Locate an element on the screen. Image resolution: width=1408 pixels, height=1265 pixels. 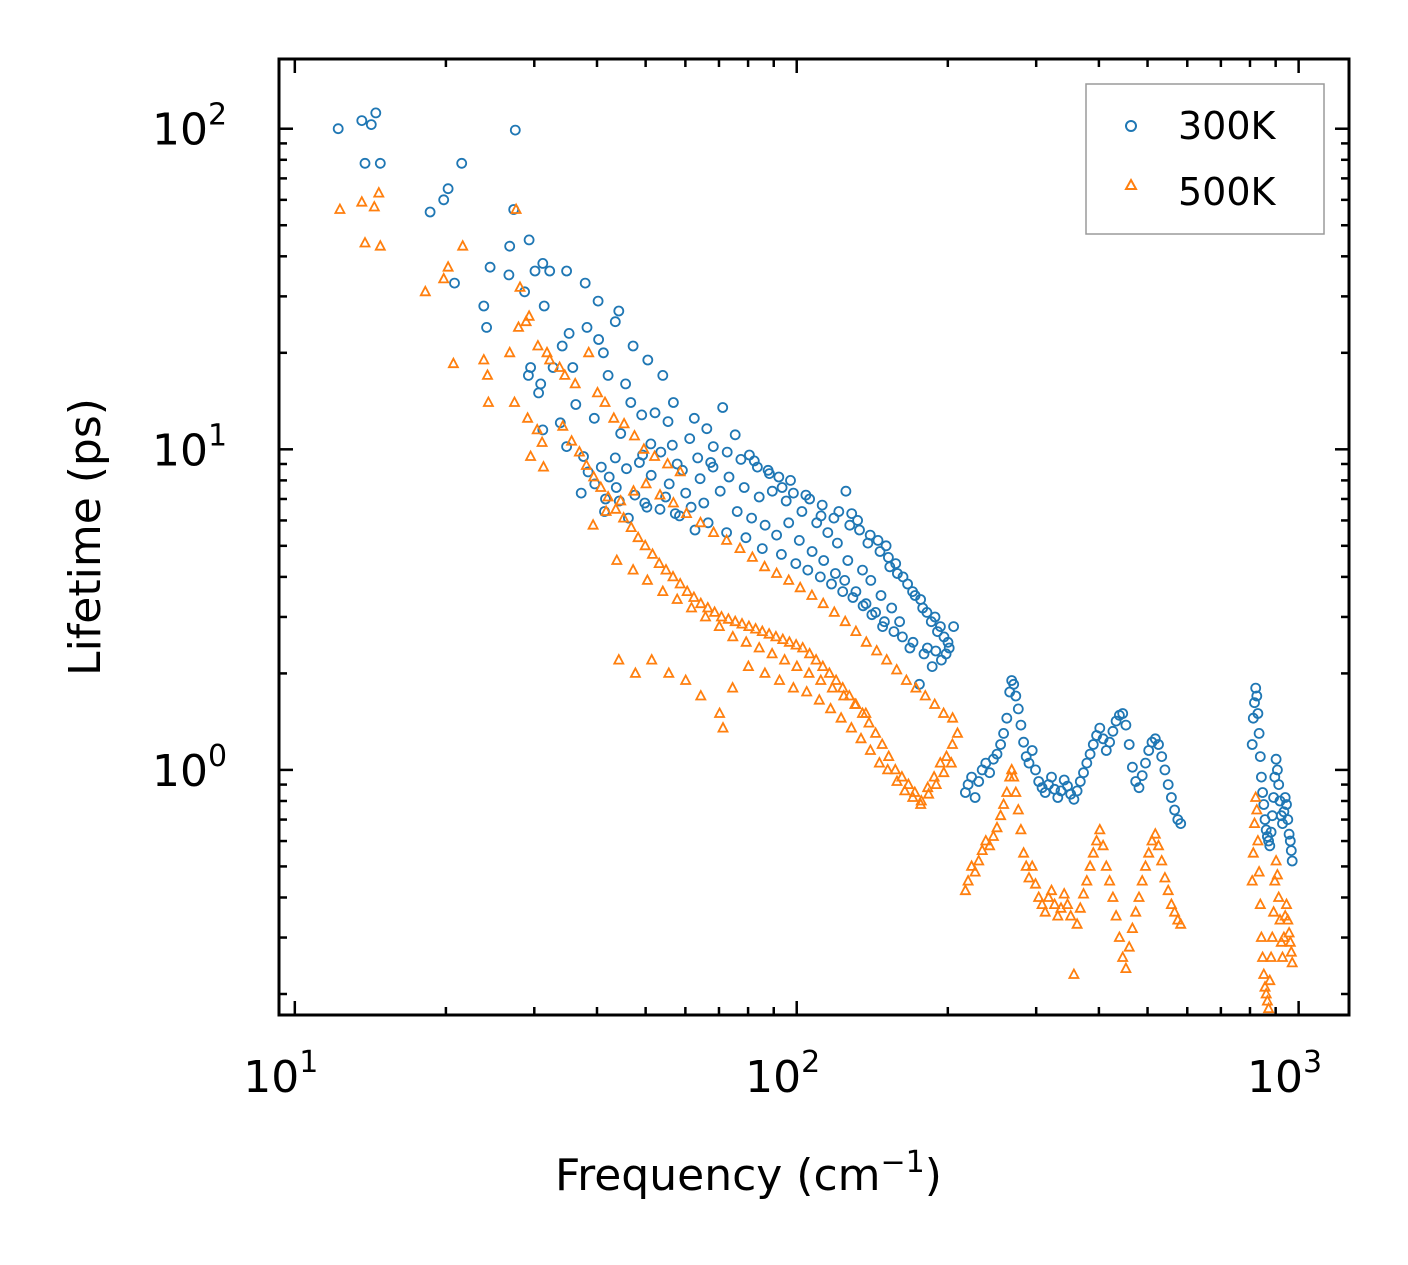
y-tick-labels: 100 101 102 is located at coordinates (189, 447).